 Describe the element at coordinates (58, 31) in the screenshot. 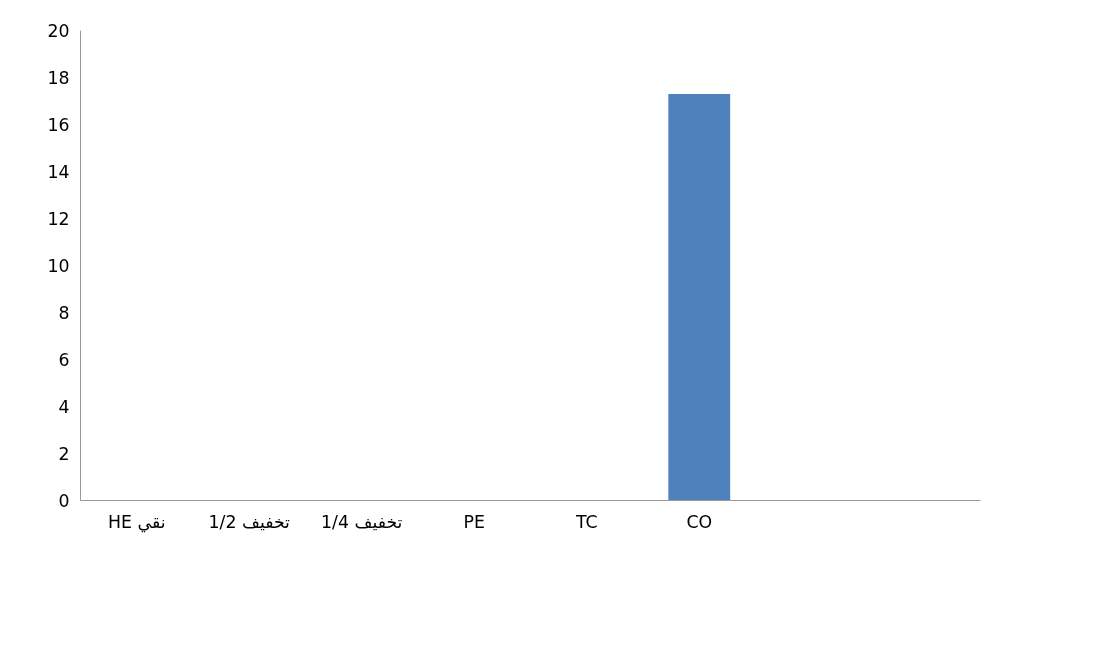

I see `y-tick-label: 20` at that location.